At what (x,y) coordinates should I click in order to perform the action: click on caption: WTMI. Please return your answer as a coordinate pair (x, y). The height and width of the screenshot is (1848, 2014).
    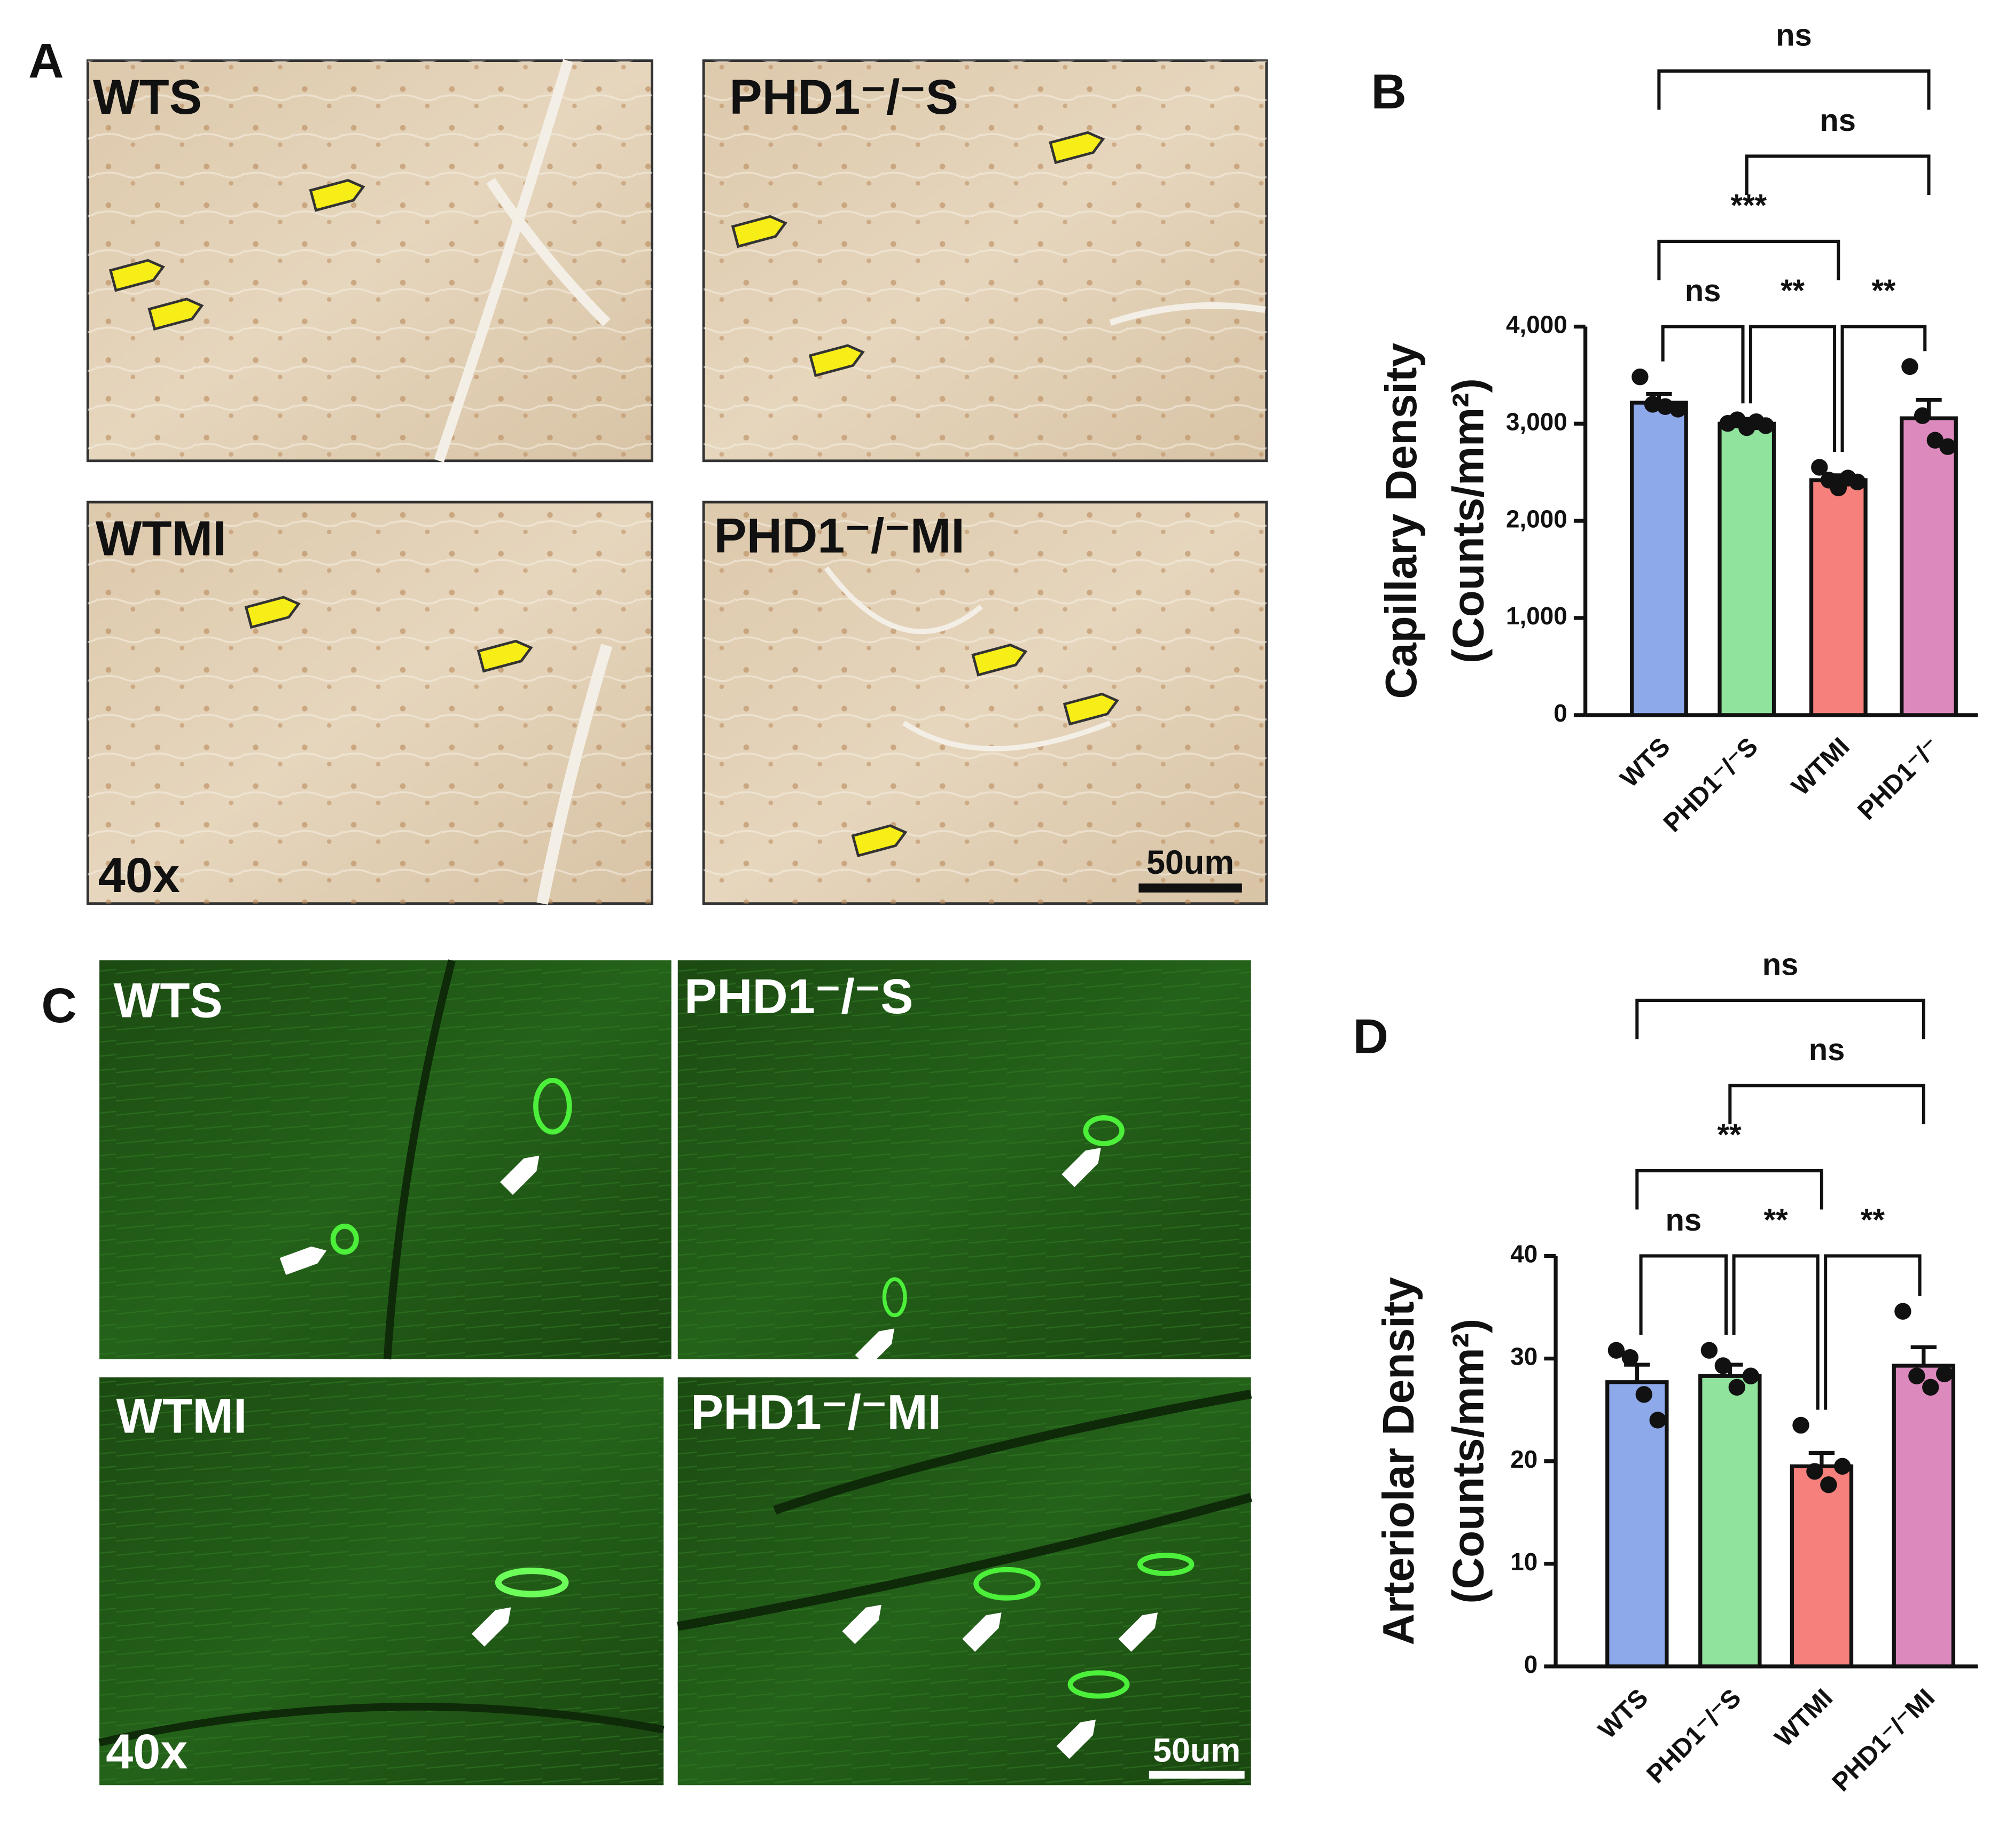
    Looking at the image, I should click on (161, 538).